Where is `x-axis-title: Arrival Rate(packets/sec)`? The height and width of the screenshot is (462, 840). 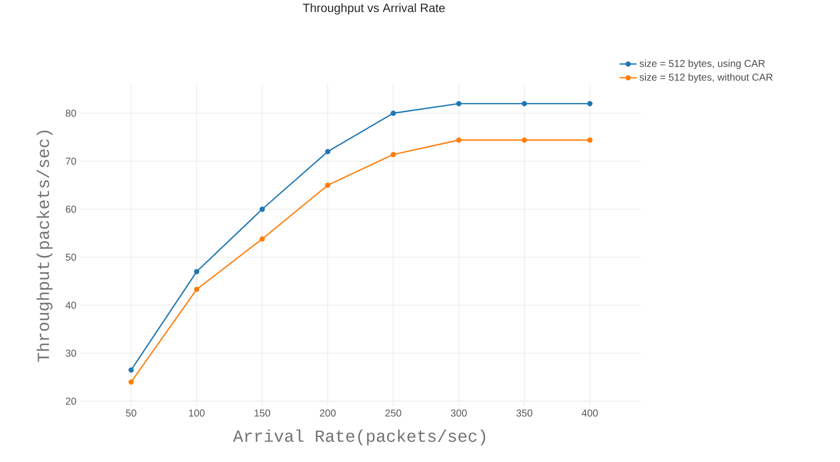
x-axis-title: Arrival Rate(packets/sec) is located at coordinates (359, 437).